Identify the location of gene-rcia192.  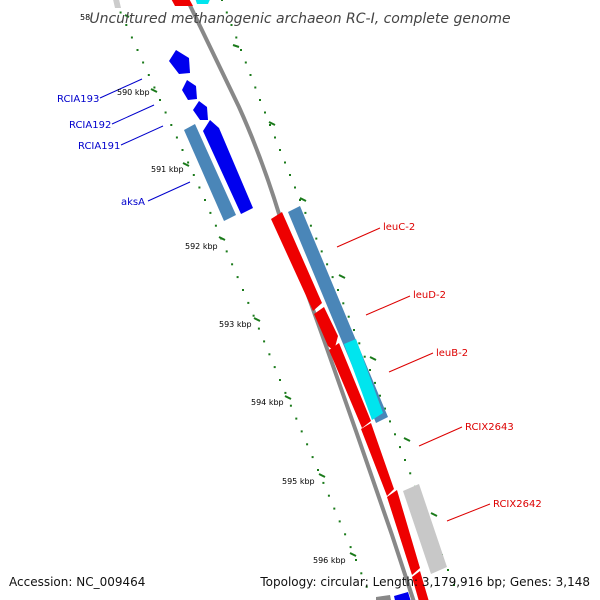
(189, 90).